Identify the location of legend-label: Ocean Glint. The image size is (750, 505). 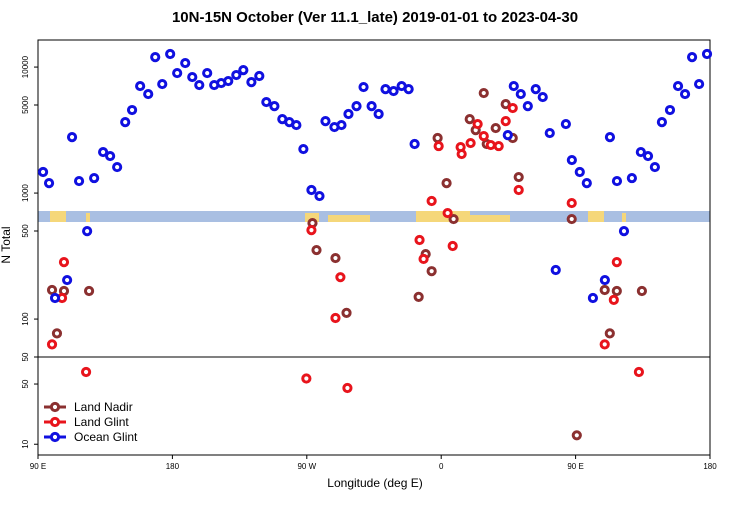
(106, 437).